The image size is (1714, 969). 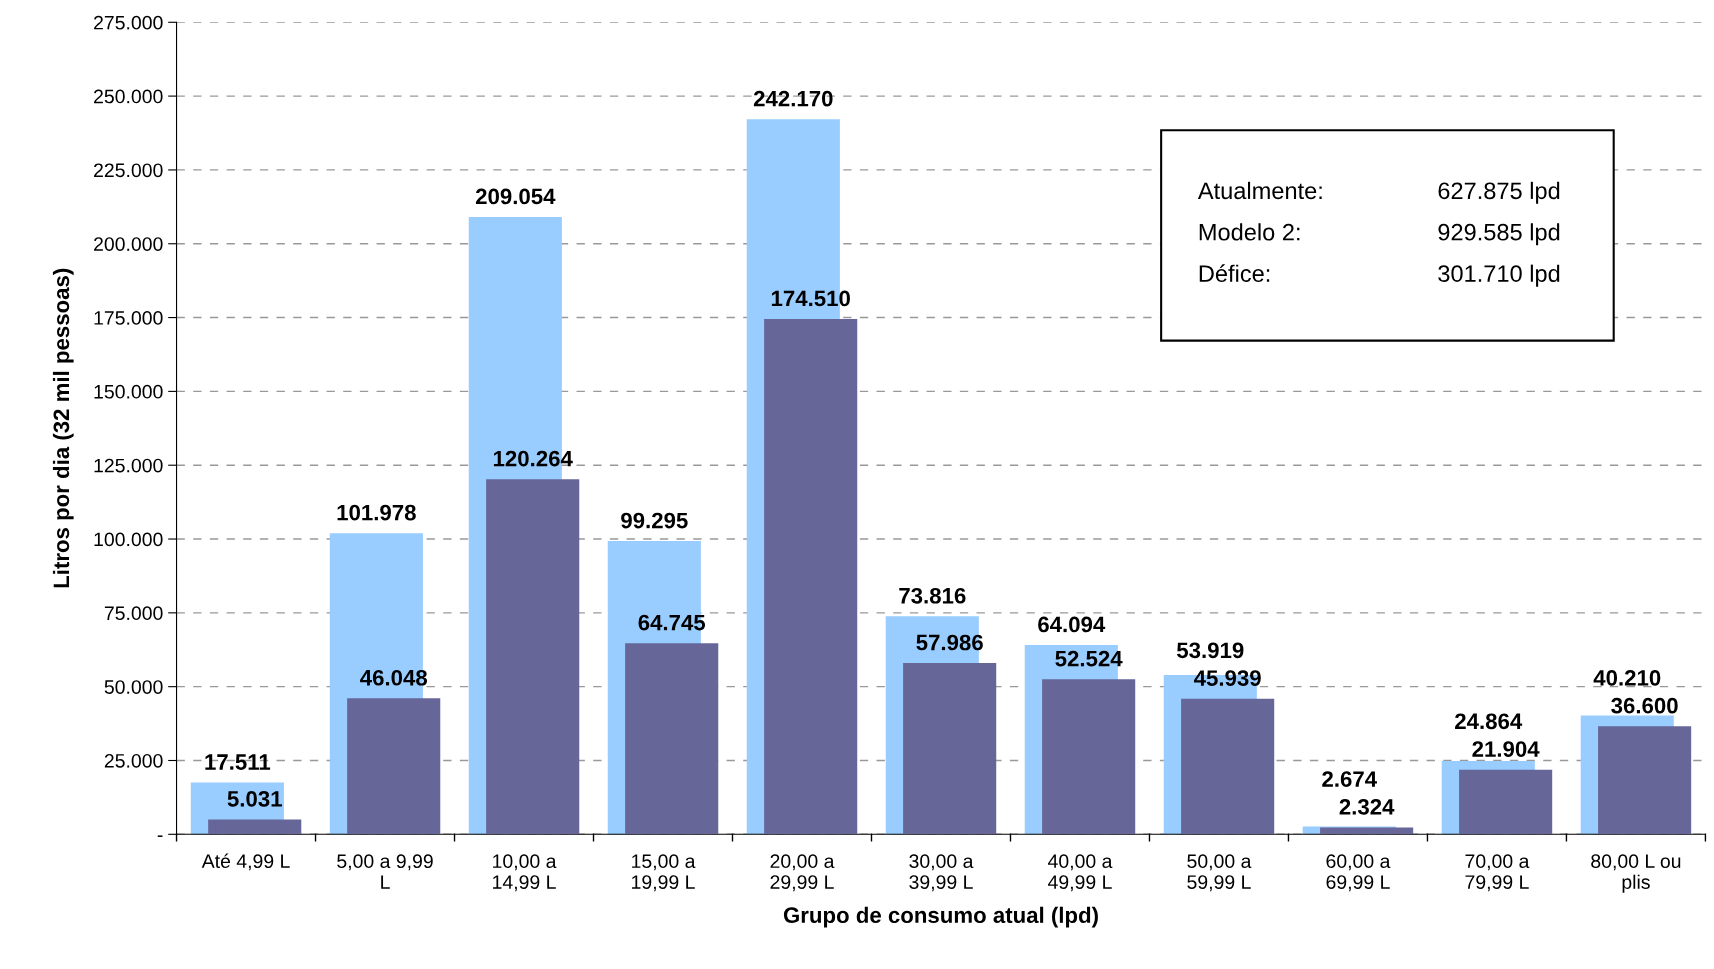 What do you see at coordinates (515, 196) in the screenshot?
I see `data-label: 209.054` at bounding box center [515, 196].